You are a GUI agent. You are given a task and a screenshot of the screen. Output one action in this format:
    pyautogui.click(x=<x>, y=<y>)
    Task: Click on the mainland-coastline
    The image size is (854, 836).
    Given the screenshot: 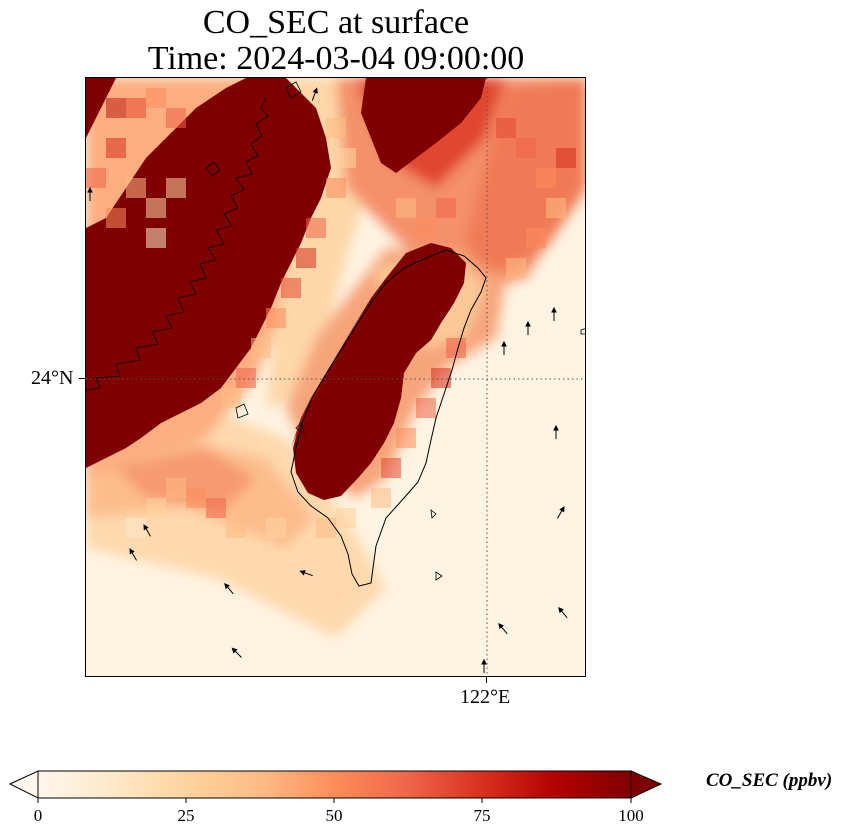 What is the action you would take?
    pyautogui.click(x=177, y=244)
    